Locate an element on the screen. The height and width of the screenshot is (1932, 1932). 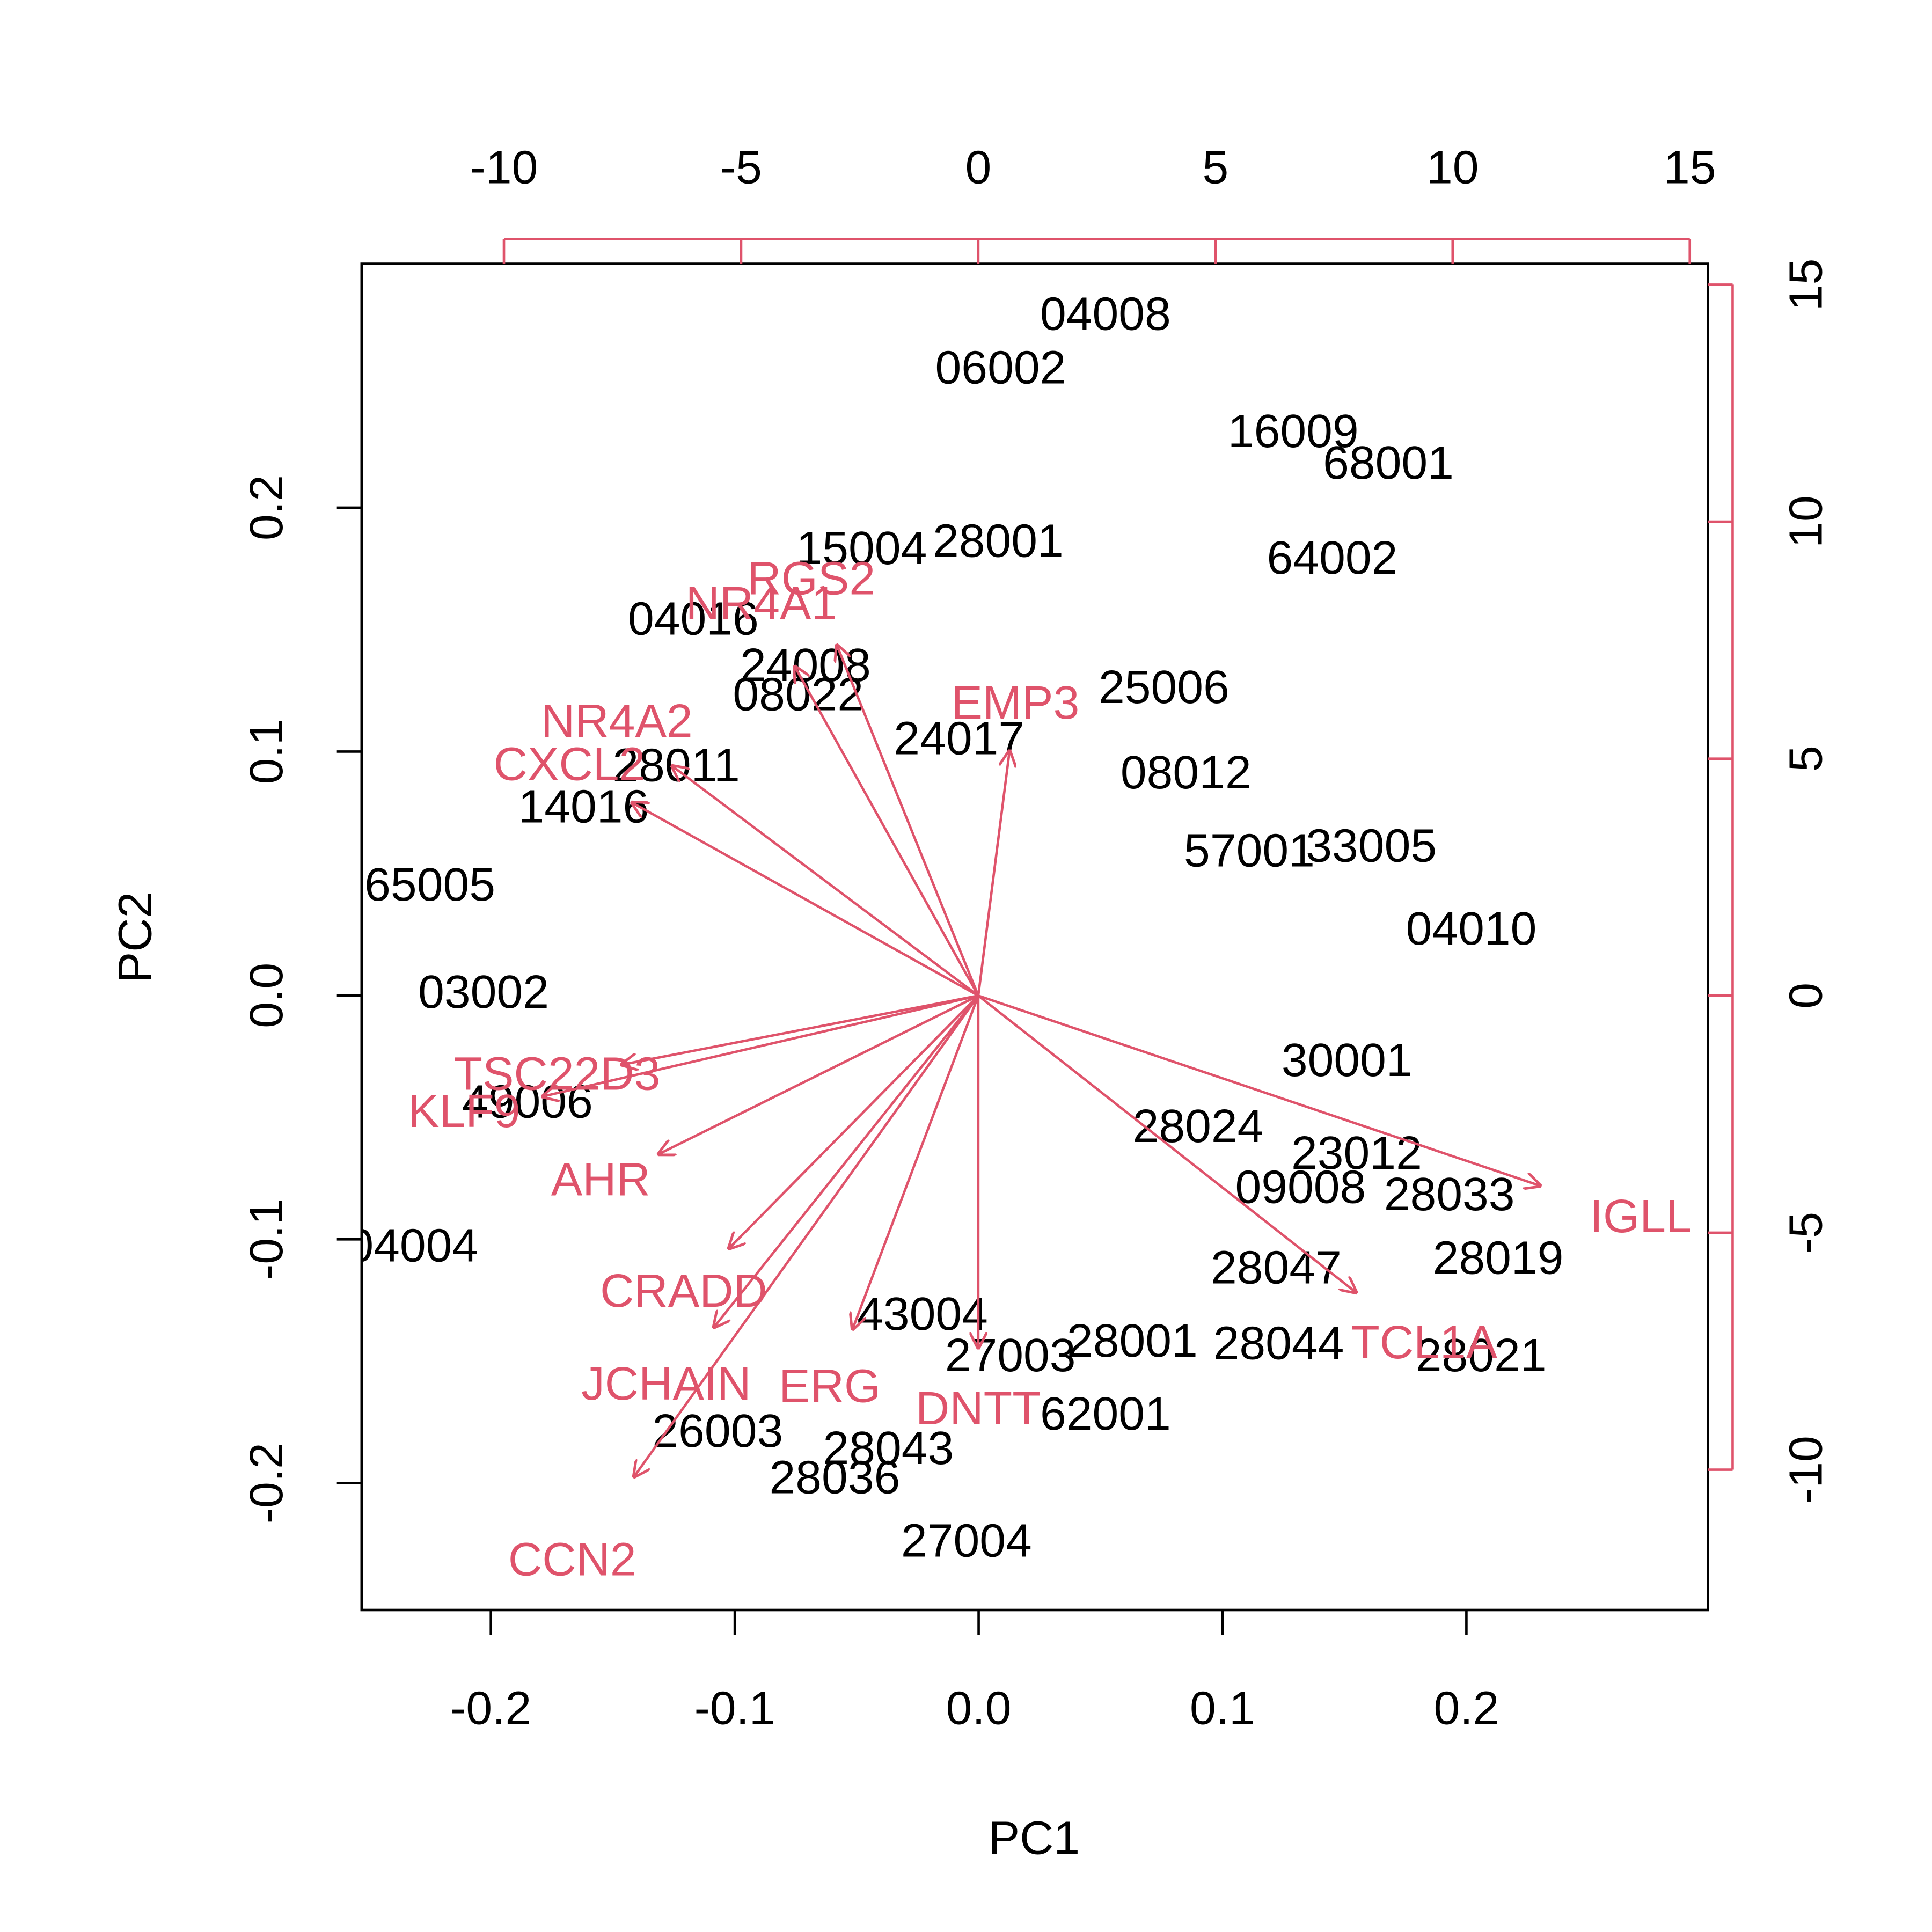
sample-label: 04008 is located at coordinates (1105, 314).